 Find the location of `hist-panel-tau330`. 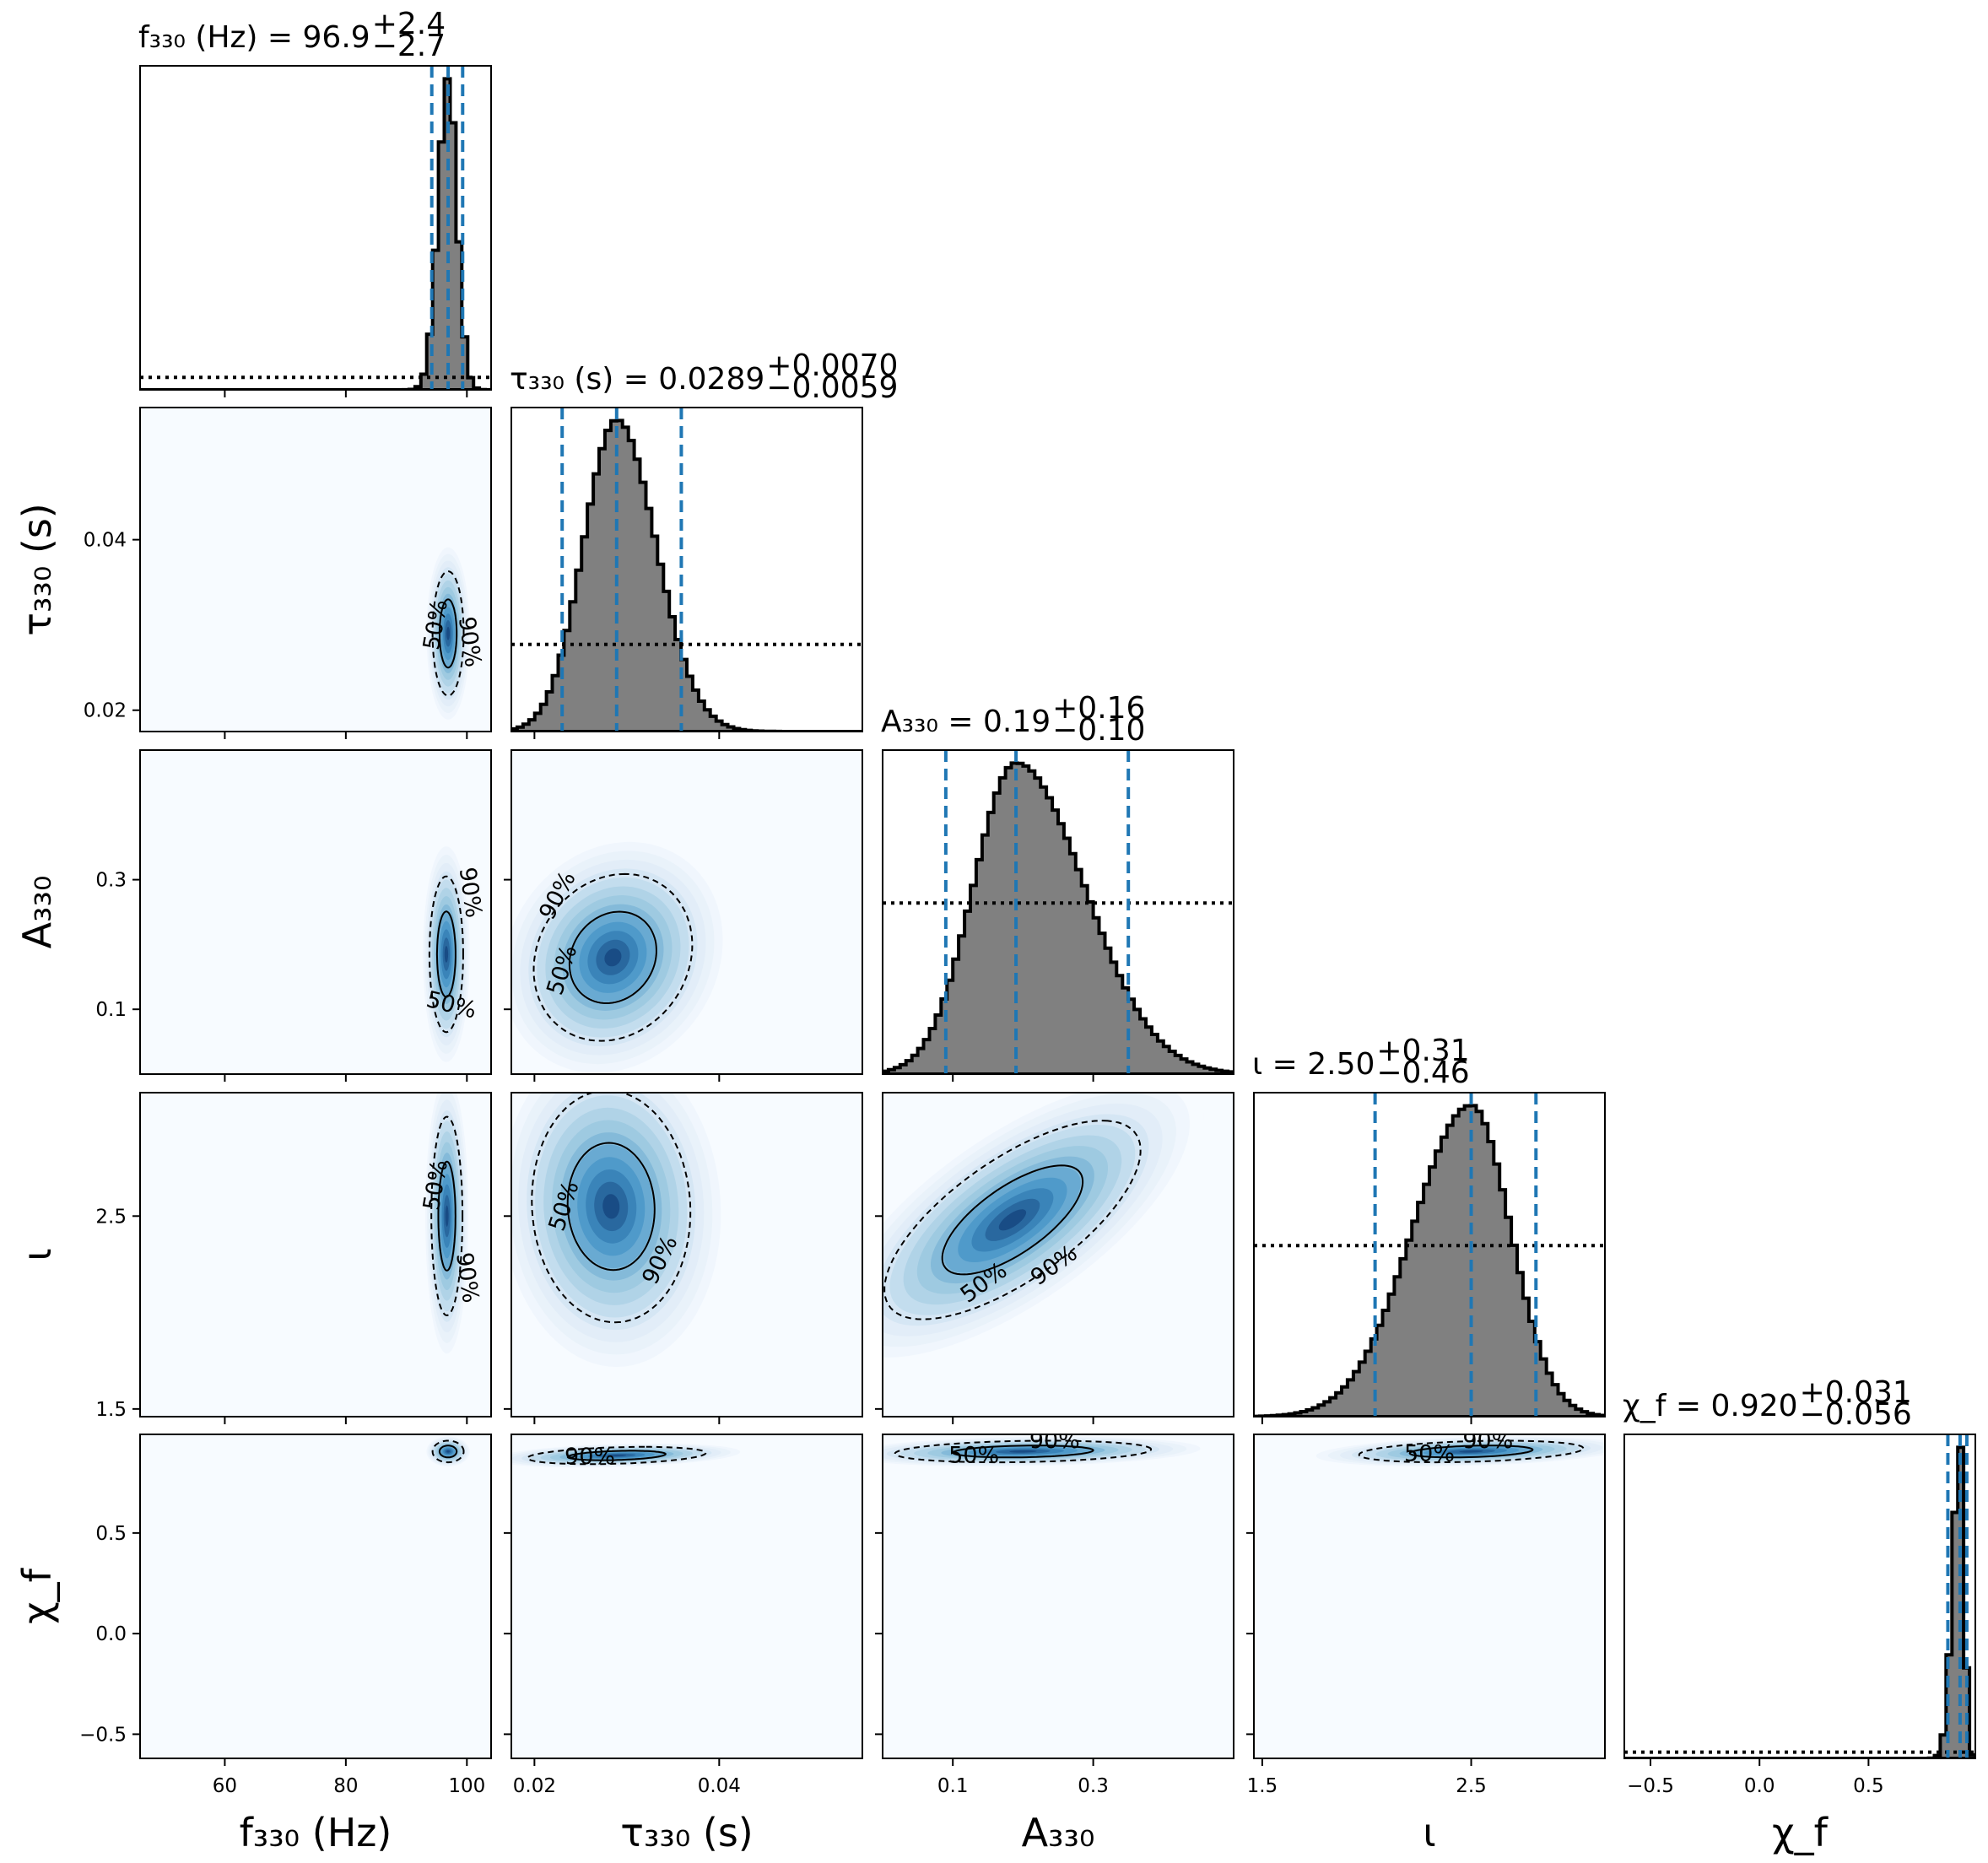

hist-panel-tau330 is located at coordinates (687, 570).